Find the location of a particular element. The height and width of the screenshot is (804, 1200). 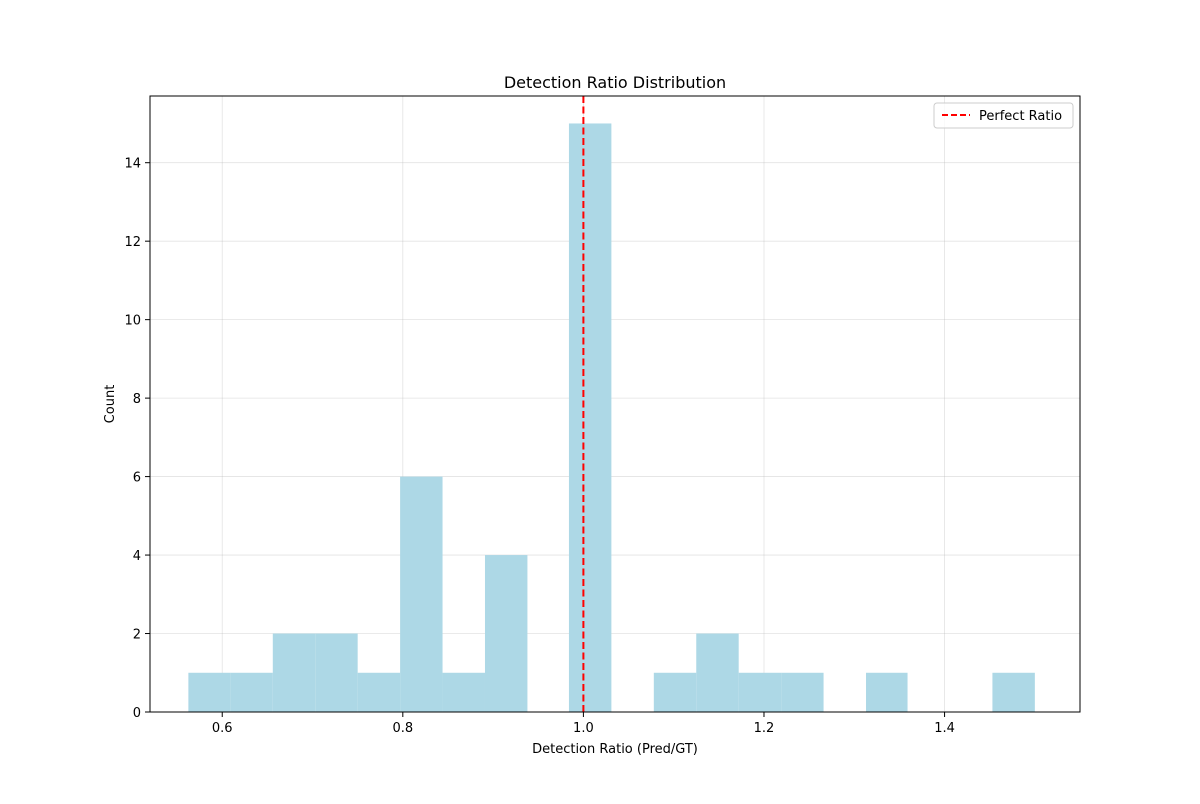

y-tick-label: 6 is located at coordinates (137, 478).